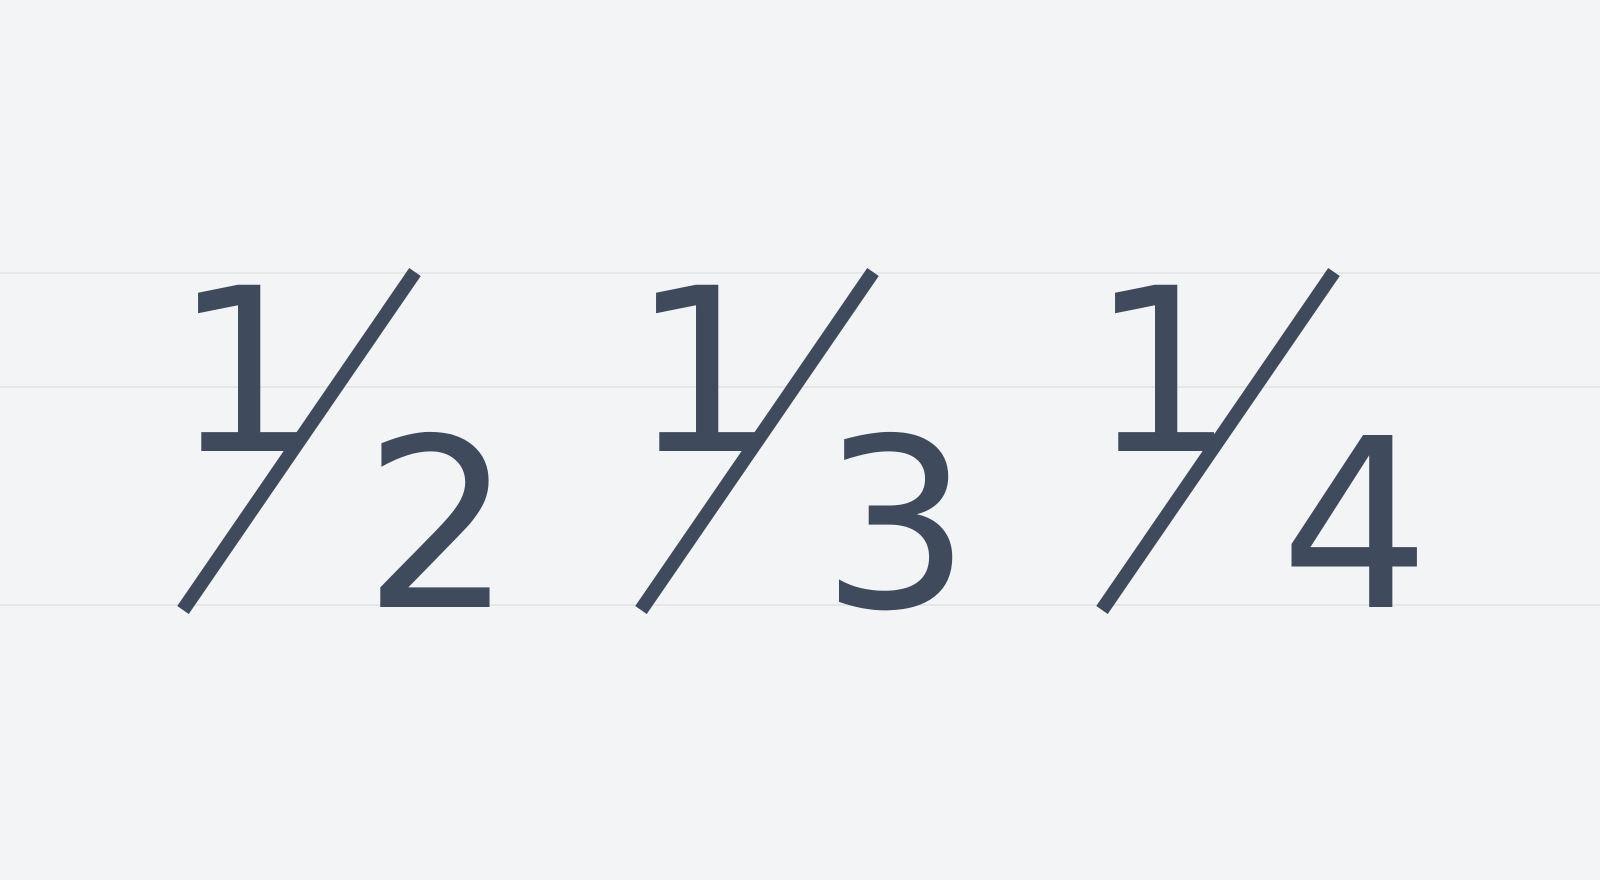  I want to click on fraction-one-quarter: 1 4, so click(1256, 441).